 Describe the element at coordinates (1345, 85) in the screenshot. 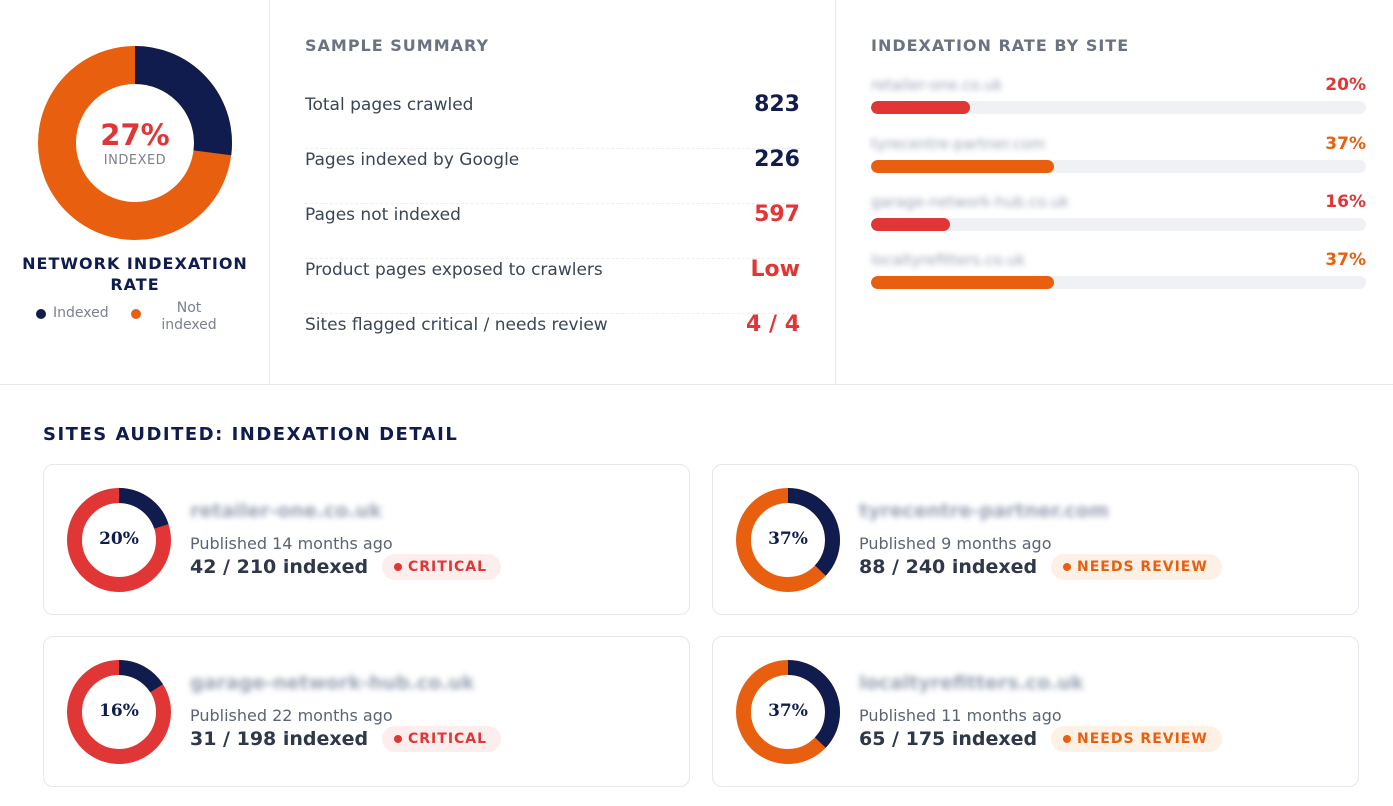

I see `site-bar-percent: 20%` at that location.